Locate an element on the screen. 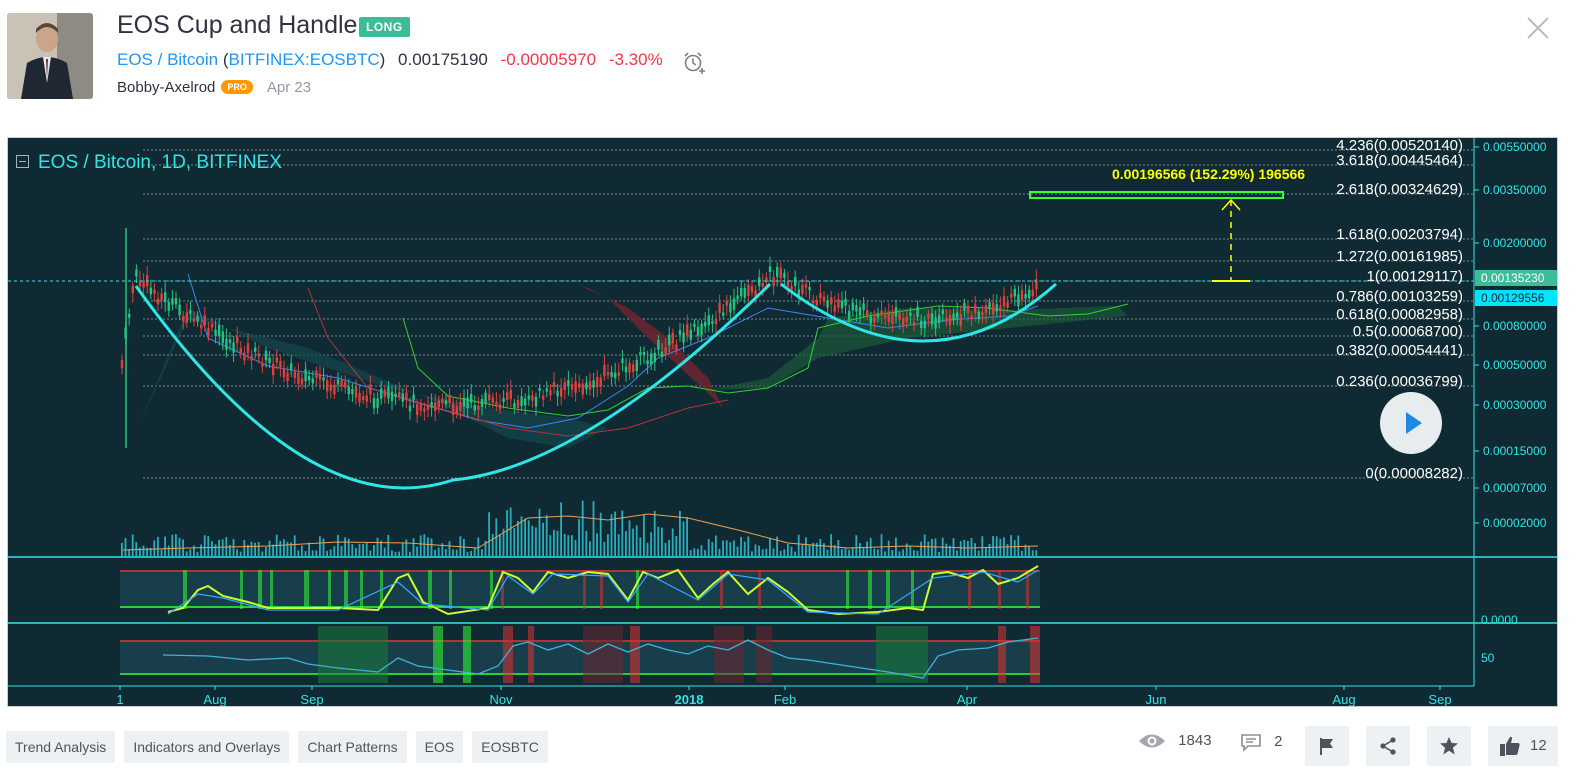 The height and width of the screenshot is (781, 1583). report-button is located at coordinates (1327, 746).